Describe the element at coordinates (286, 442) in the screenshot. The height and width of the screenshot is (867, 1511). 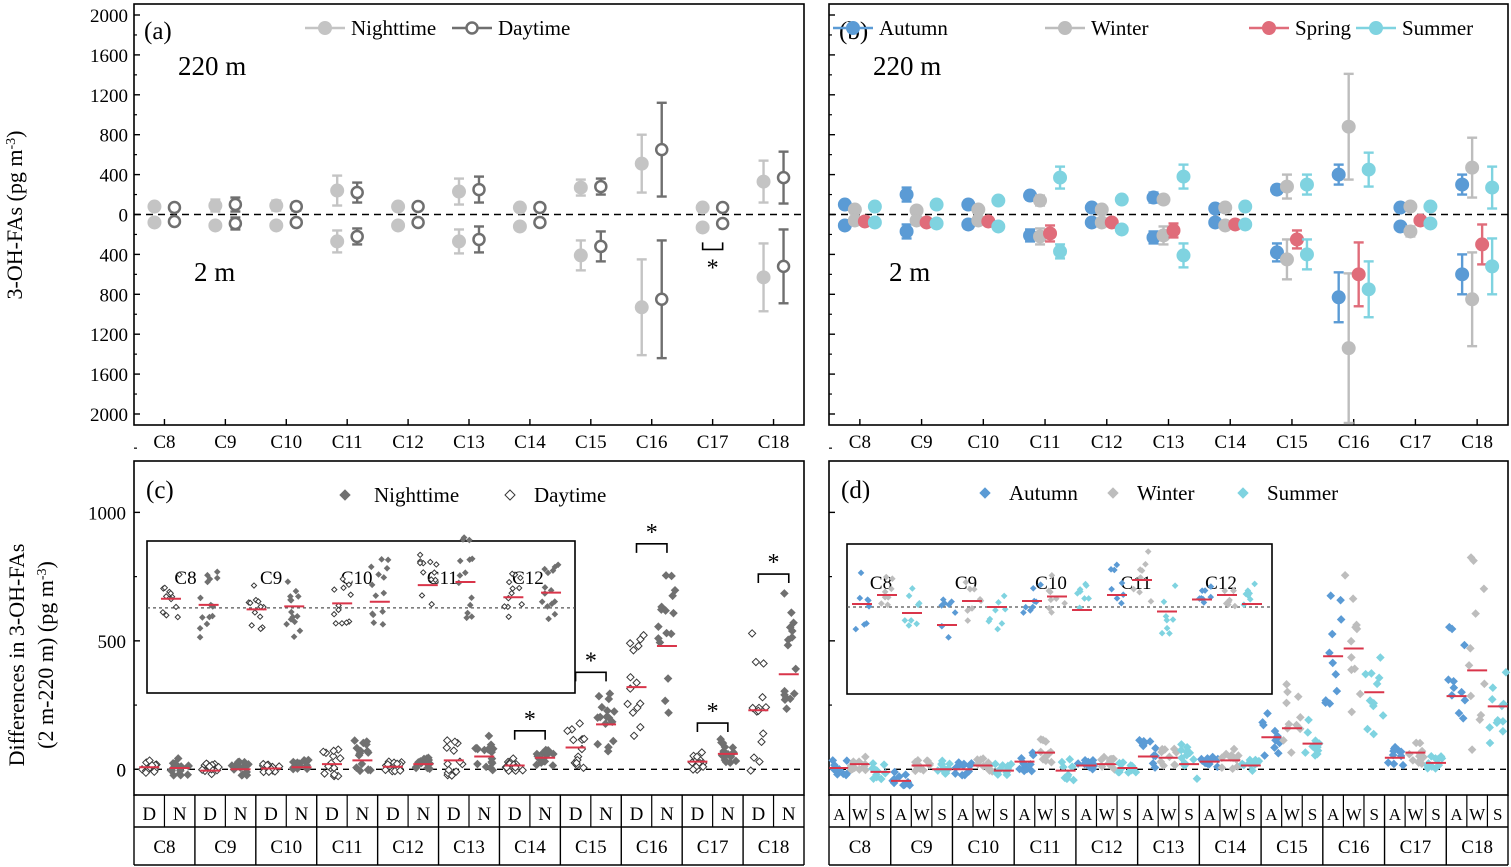
I see `x-tick-label: C10` at that location.